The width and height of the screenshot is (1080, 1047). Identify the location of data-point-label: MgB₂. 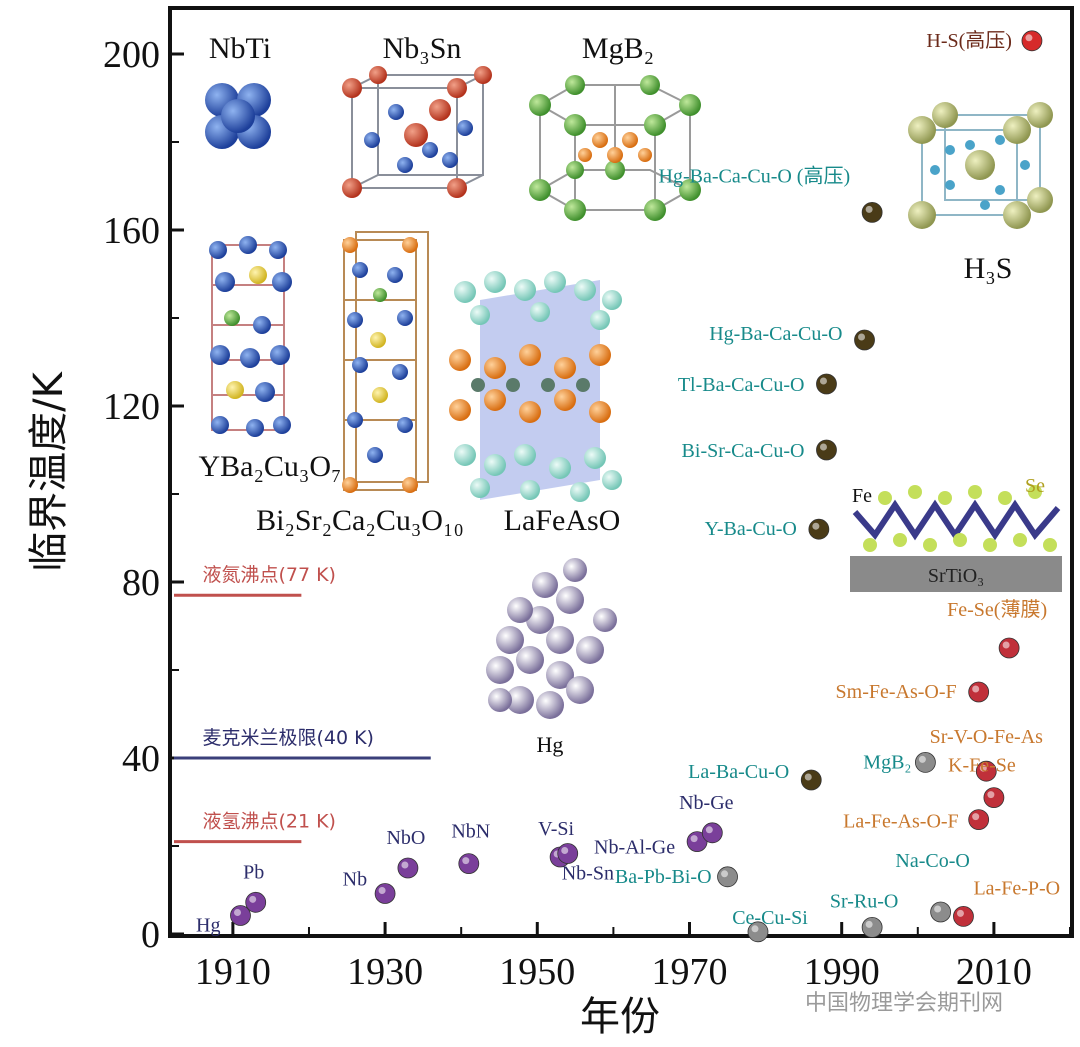
(887, 762).